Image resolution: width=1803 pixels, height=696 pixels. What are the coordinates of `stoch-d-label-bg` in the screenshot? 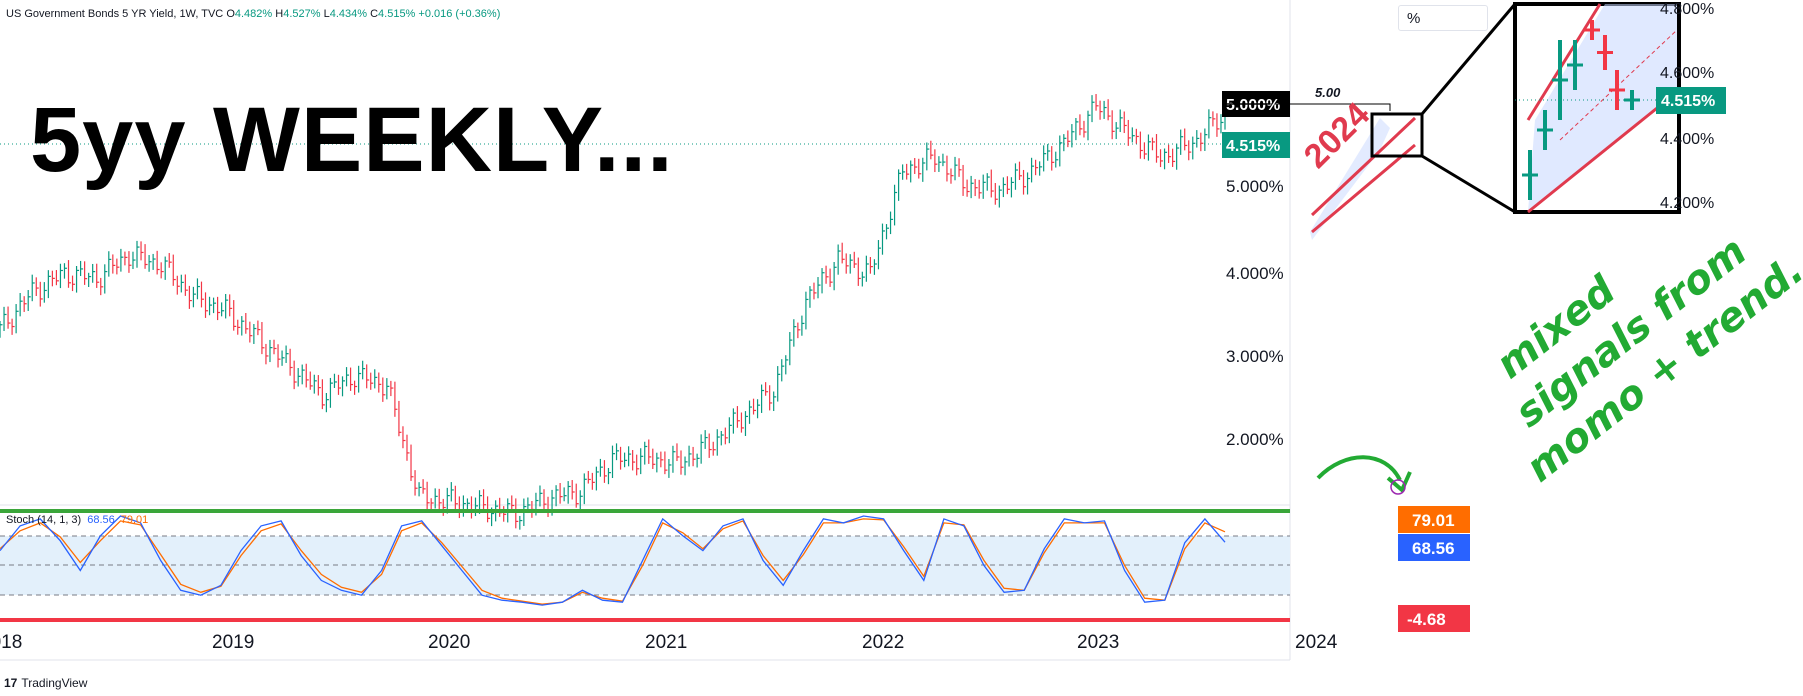 It's located at (1434, 519).